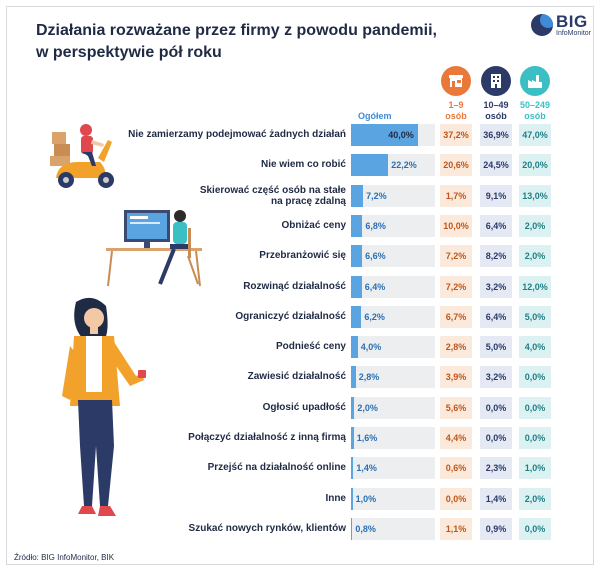  I want to click on overall-value-label: 2,0%, so click(367, 407).